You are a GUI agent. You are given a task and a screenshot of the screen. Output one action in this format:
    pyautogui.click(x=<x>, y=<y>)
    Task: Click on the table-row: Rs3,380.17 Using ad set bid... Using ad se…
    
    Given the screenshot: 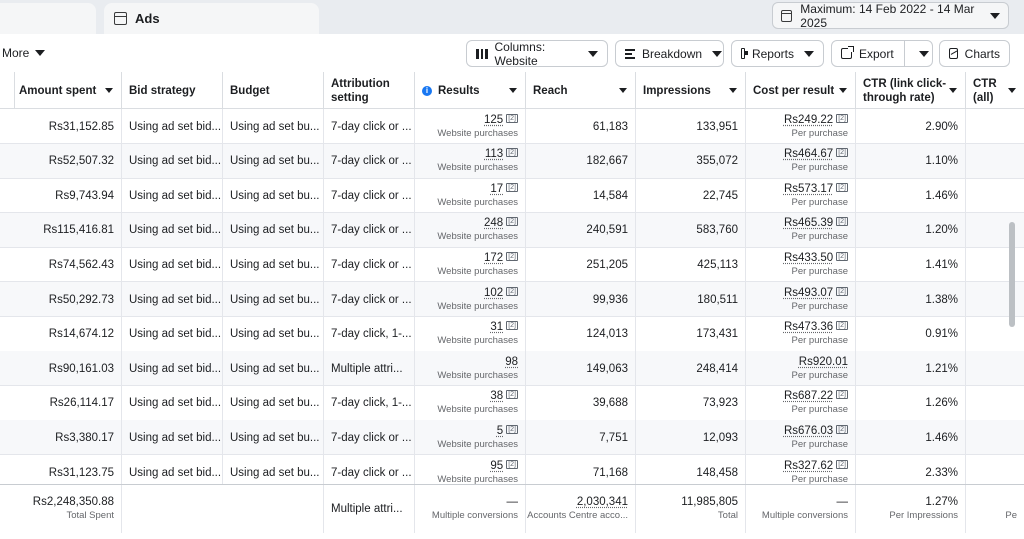 What is the action you would take?
    pyautogui.click(x=512, y=438)
    